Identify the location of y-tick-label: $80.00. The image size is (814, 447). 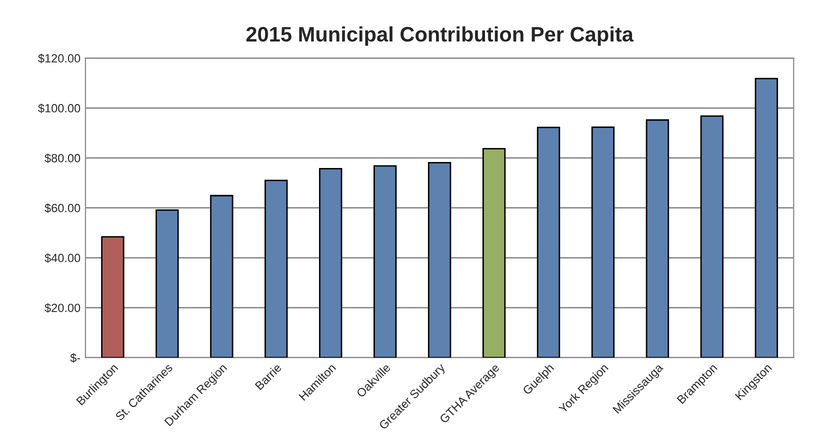
(62, 158).